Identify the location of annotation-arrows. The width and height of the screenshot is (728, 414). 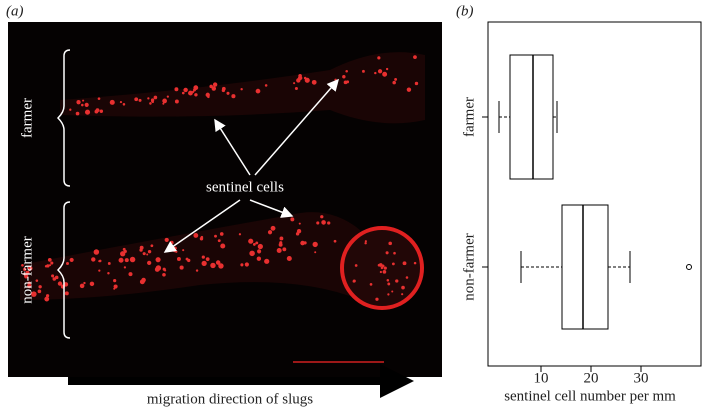
(251, 165).